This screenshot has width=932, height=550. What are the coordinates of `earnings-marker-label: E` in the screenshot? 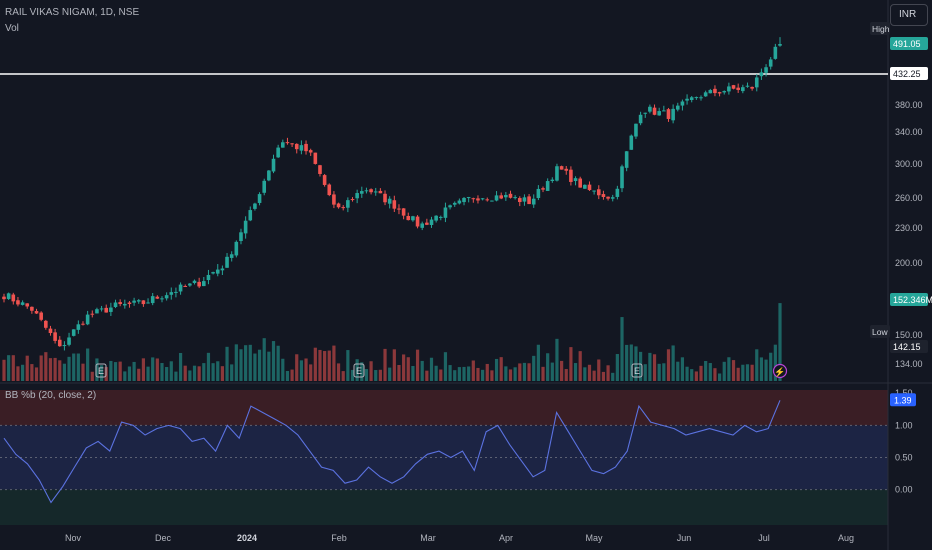 It's located at (101, 371).